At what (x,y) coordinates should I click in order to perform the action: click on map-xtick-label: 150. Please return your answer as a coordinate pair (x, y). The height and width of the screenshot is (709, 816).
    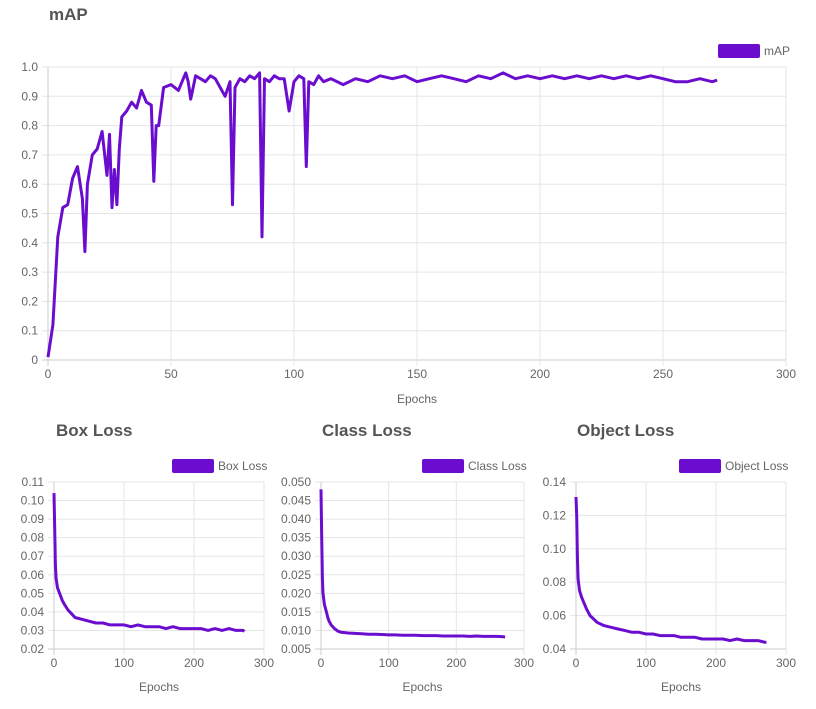
    Looking at the image, I should click on (417, 374).